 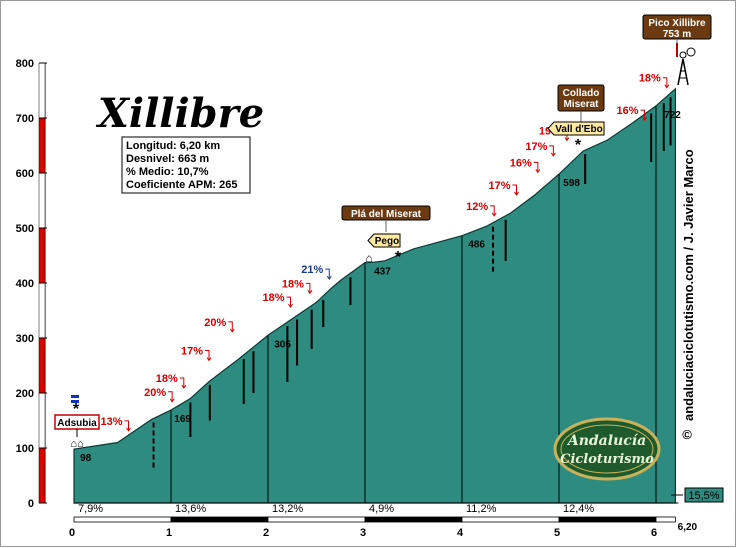 What do you see at coordinates (581, 104) in the screenshot?
I see `waypoint-label: Miserat` at bounding box center [581, 104].